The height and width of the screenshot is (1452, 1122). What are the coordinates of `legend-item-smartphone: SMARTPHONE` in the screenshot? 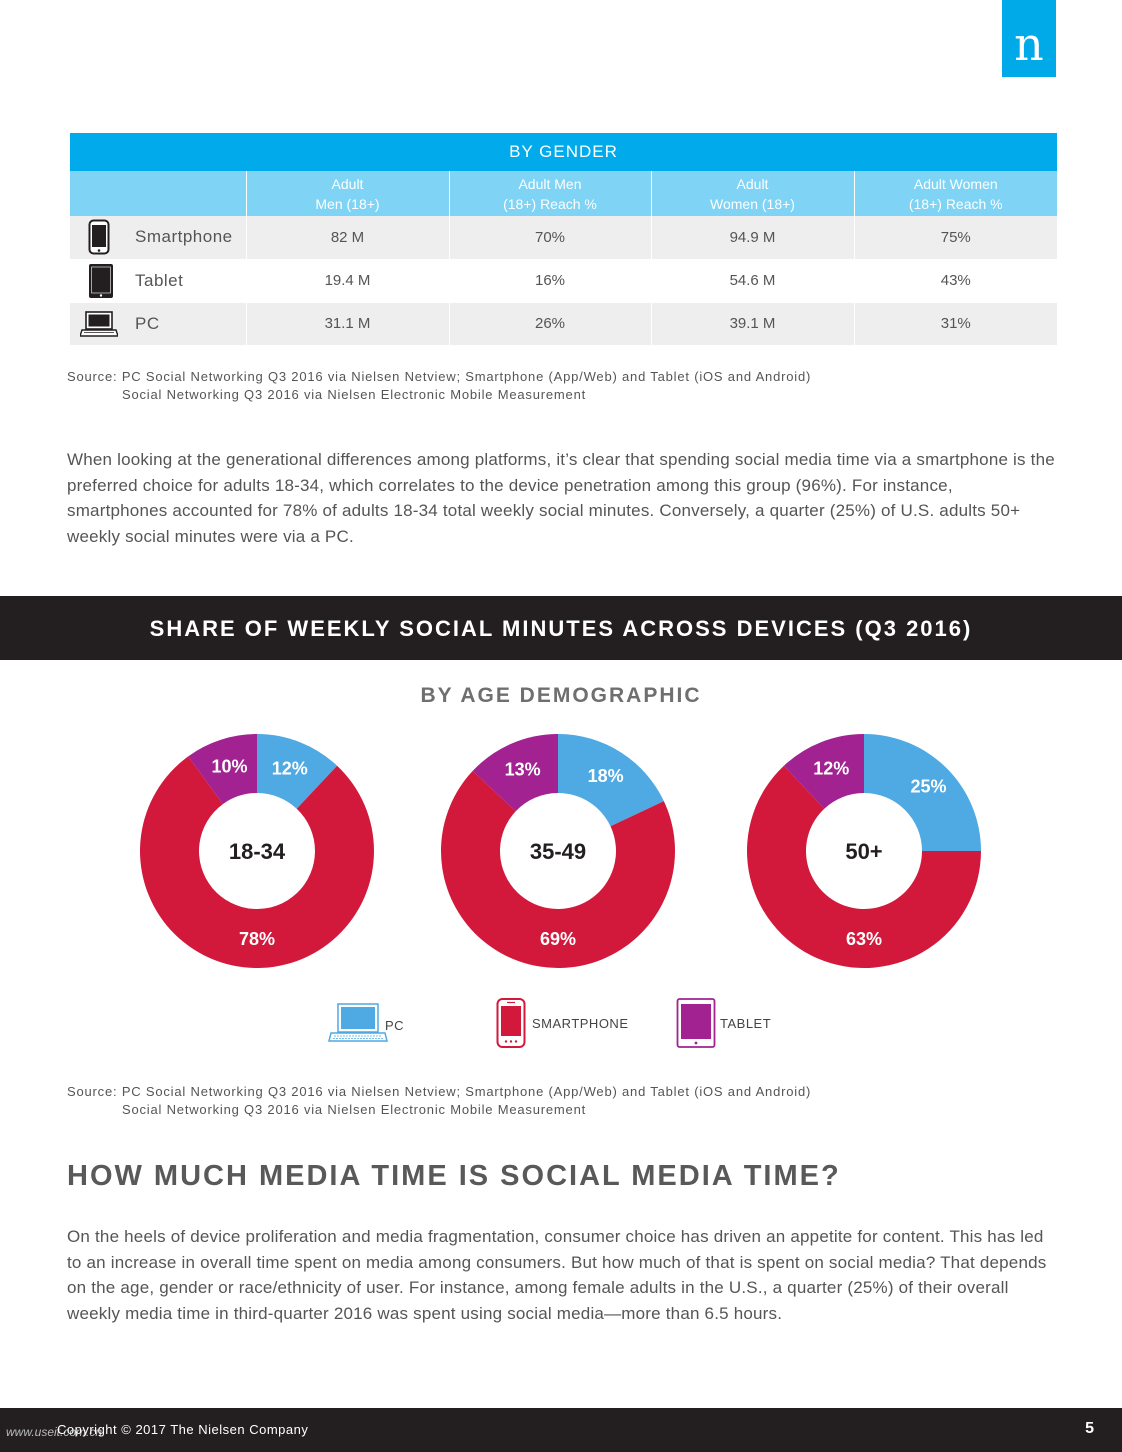 It's located at (562, 1025).